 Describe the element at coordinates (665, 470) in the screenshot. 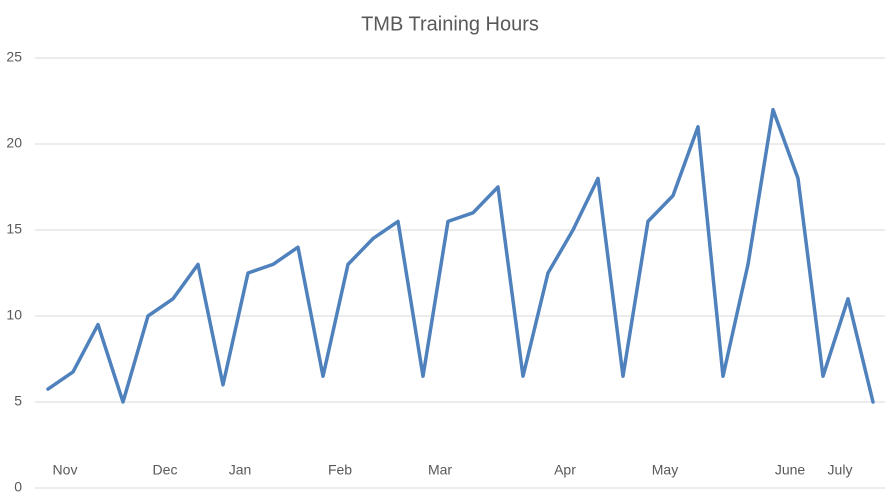

I see `x-tick-label: May` at that location.